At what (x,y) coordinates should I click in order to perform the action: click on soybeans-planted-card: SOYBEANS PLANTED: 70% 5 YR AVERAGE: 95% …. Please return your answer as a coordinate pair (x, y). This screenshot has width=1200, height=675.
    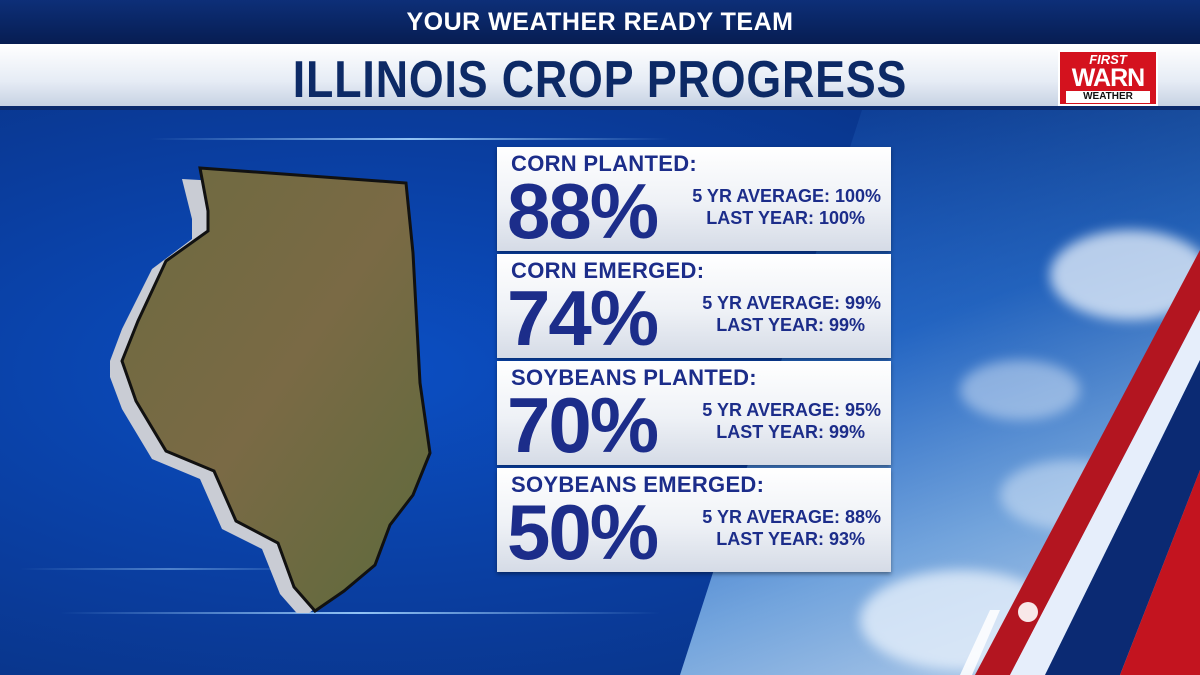
    Looking at the image, I should click on (694, 415).